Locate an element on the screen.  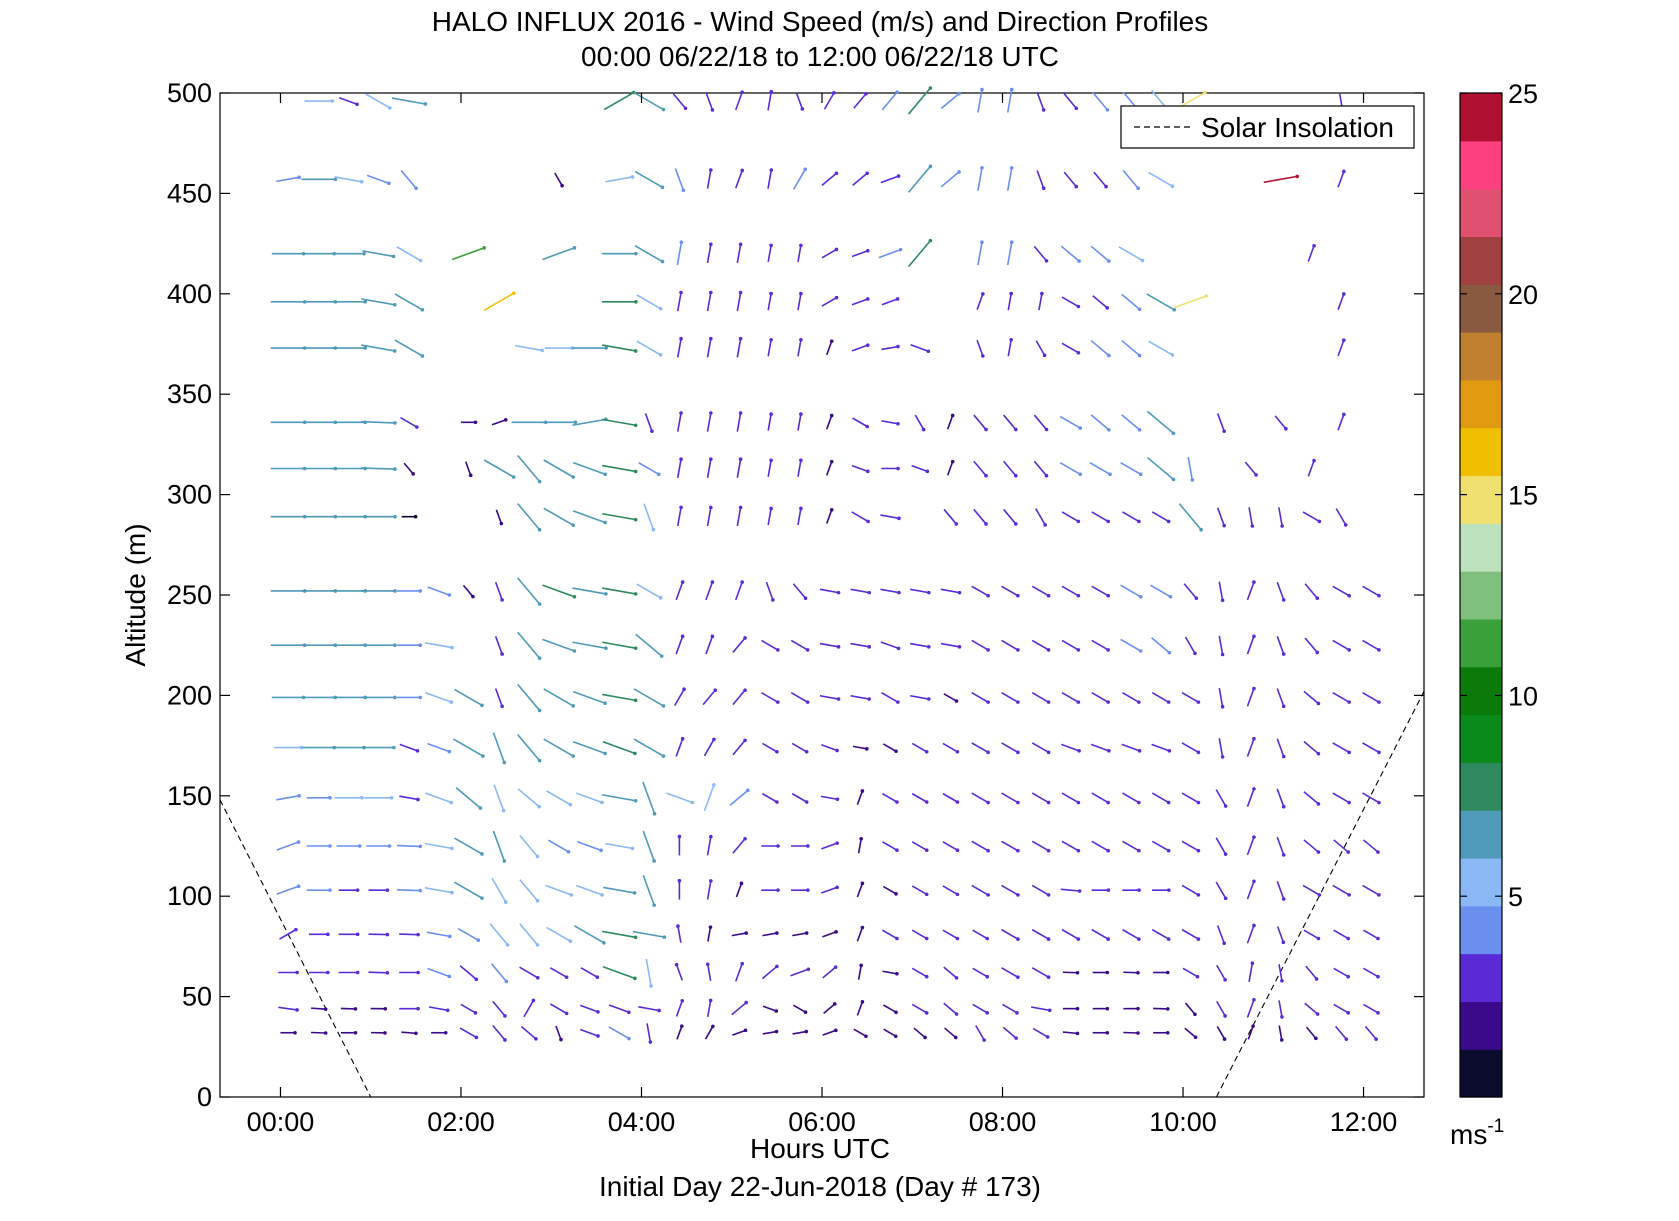
y-tick-label: 50 is located at coordinates (197, 997).